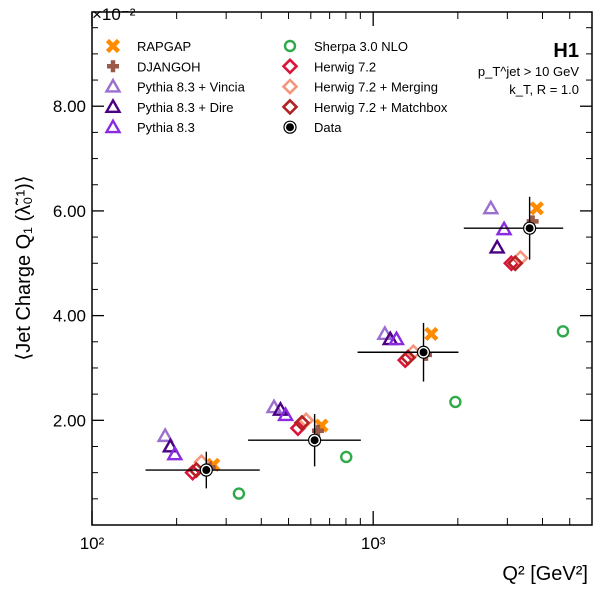  What do you see at coordinates (169, 66) in the screenshot?
I see `legend-label-djangoh: DJANGOH` at bounding box center [169, 66].